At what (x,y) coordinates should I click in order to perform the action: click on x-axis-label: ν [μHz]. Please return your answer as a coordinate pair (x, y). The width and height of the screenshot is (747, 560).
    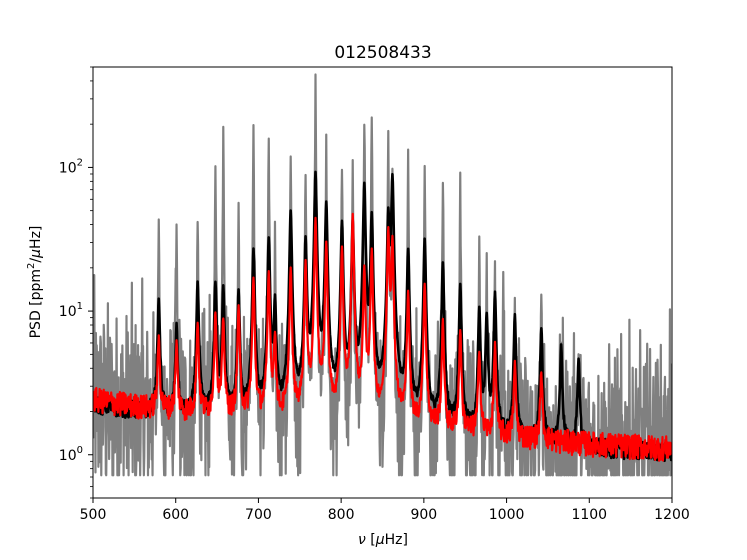
    Looking at the image, I should click on (383, 540).